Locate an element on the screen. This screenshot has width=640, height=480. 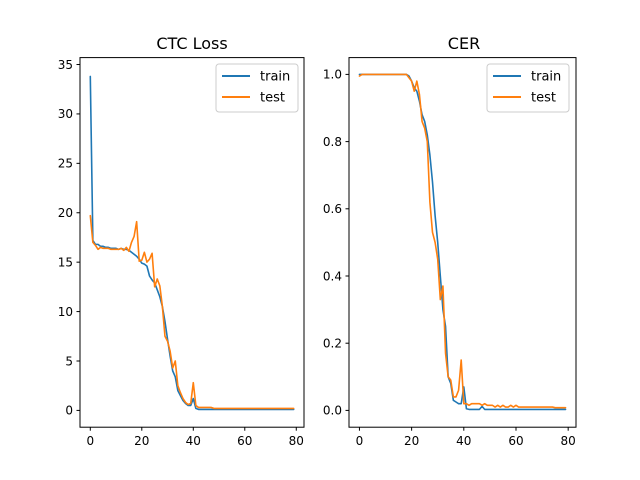
ctc-loss-xtick-label: 60 is located at coordinates (244, 441).